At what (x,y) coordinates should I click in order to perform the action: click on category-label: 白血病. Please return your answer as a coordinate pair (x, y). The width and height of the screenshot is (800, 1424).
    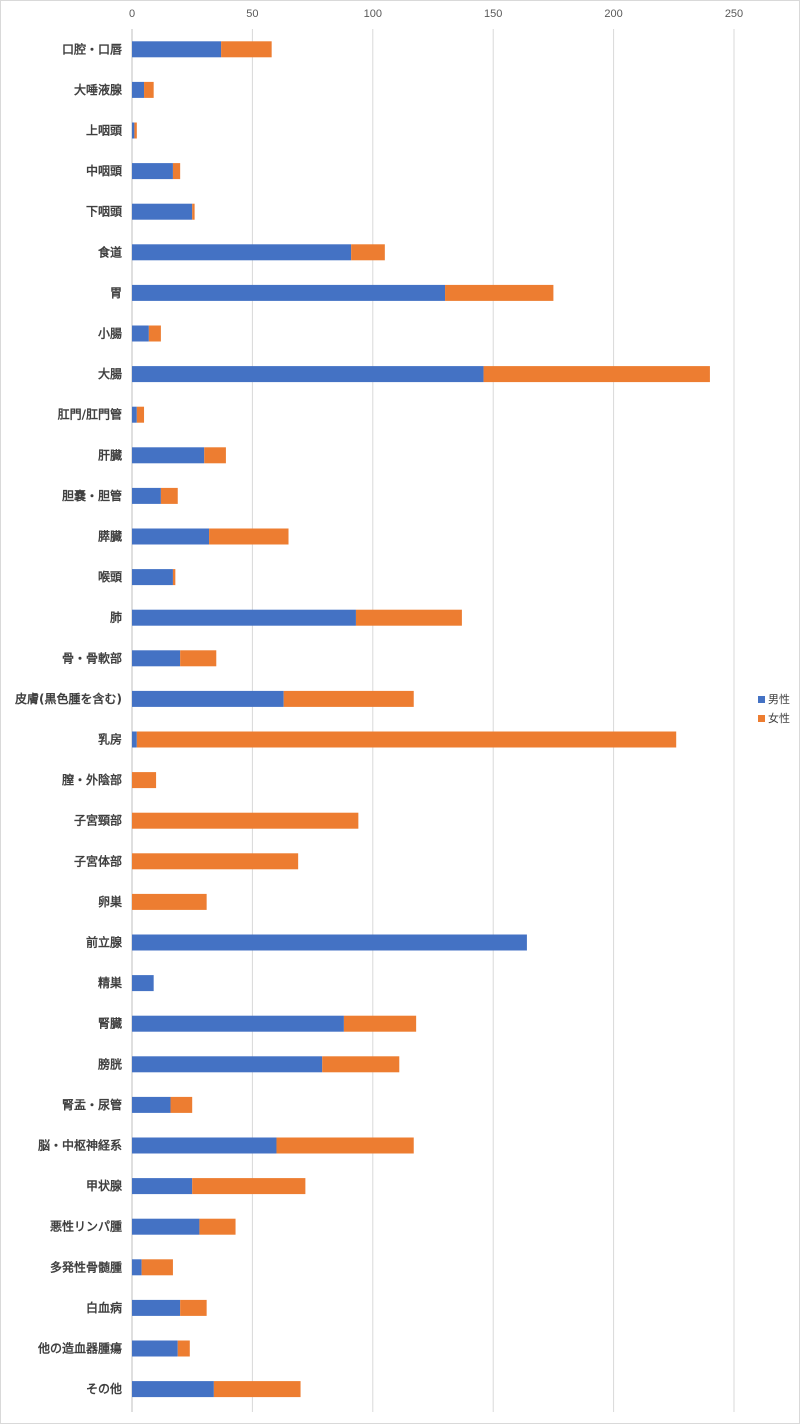
    Looking at the image, I should click on (104, 1307).